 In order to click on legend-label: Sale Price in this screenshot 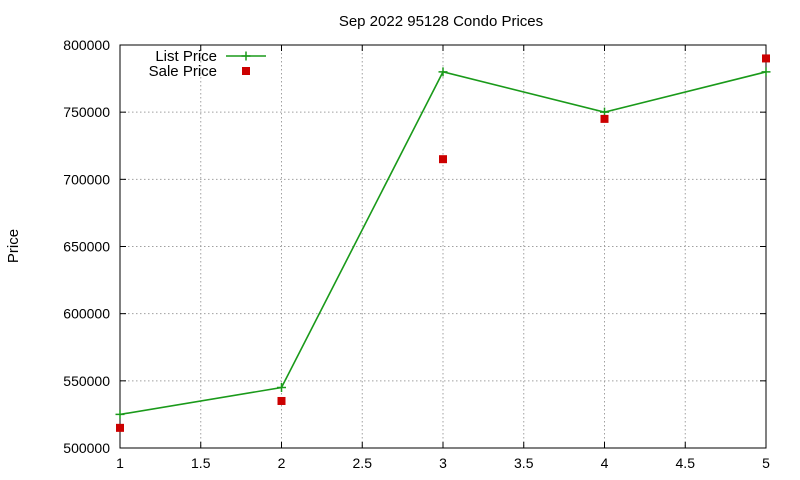, I will do `click(183, 71)`.